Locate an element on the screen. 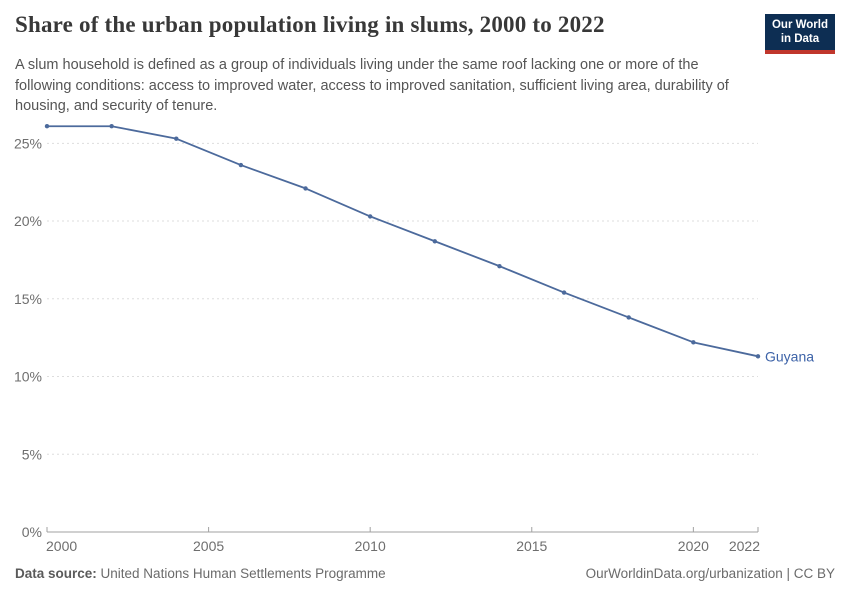 The height and width of the screenshot is (600, 850). svg-text: 10% is located at coordinates (28, 377).